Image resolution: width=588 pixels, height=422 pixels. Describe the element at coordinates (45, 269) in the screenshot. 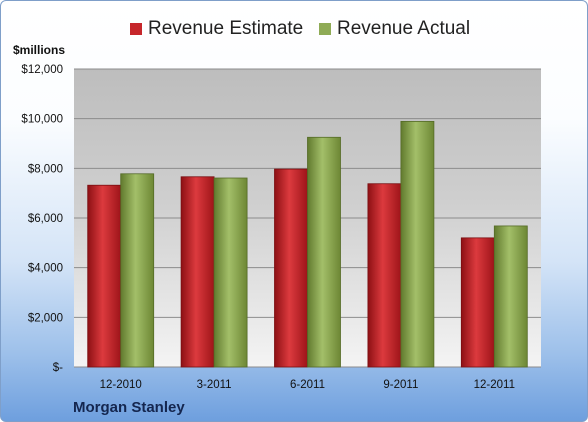

I see `y-tick-label: $4,000` at that location.